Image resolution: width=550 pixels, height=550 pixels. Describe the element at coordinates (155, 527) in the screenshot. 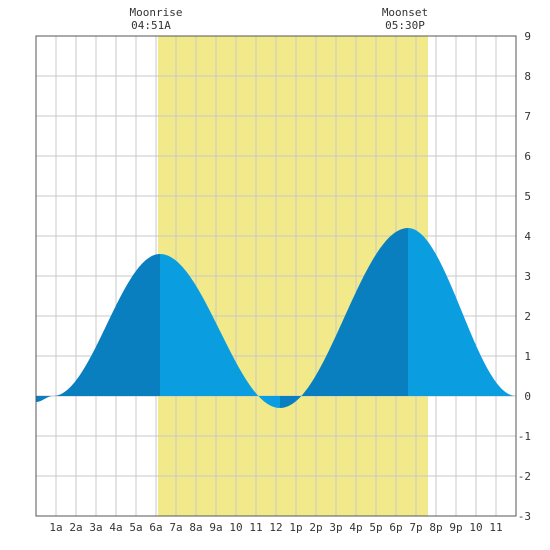

I see `x-tick-label: 6a` at that location.